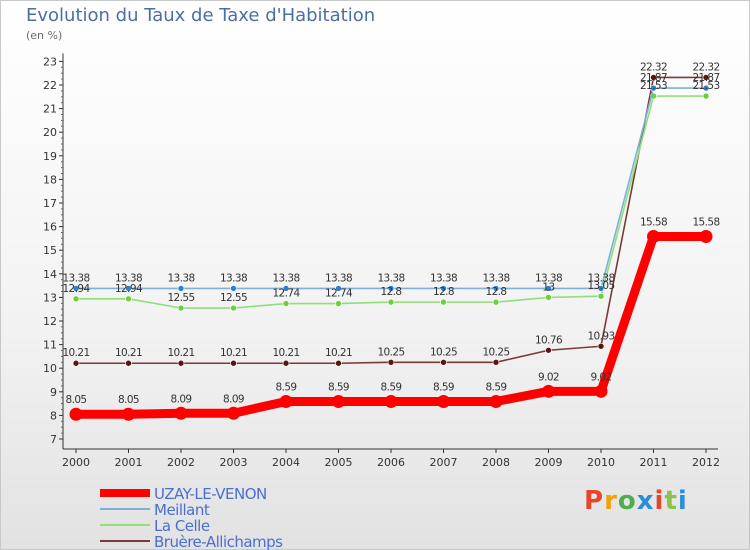 The image size is (750, 550). What do you see at coordinates (233, 298) in the screenshot?
I see `data-label-la-celle: 12.55` at bounding box center [233, 298].